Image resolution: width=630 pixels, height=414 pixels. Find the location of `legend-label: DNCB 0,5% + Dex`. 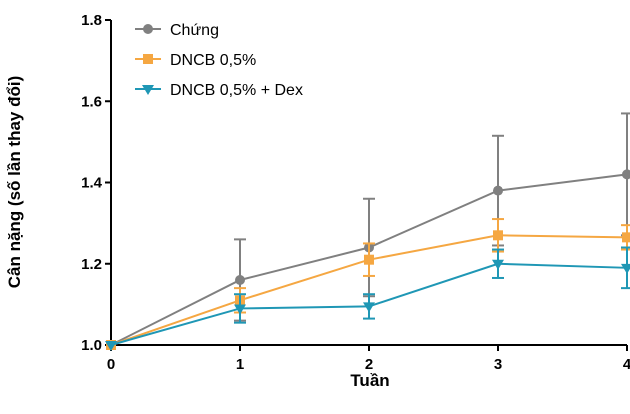

legend-label: DNCB 0,5% + Dex is located at coordinates (236, 90).